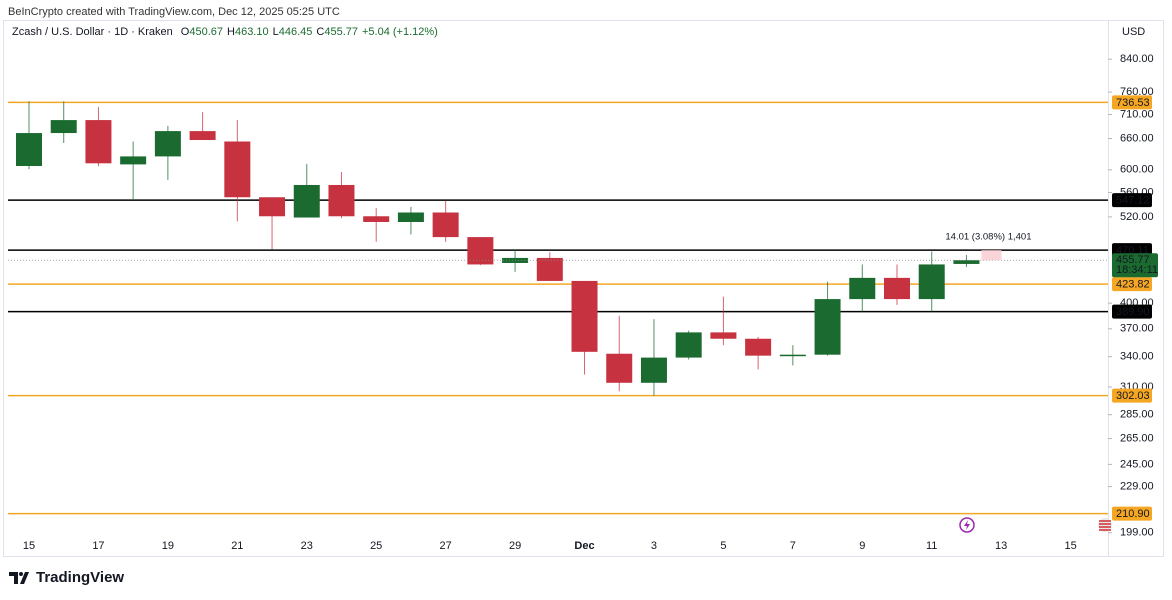 This screenshot has width=1172, height=600. I want to click on x-tick-label: 17, so click(98, 546).